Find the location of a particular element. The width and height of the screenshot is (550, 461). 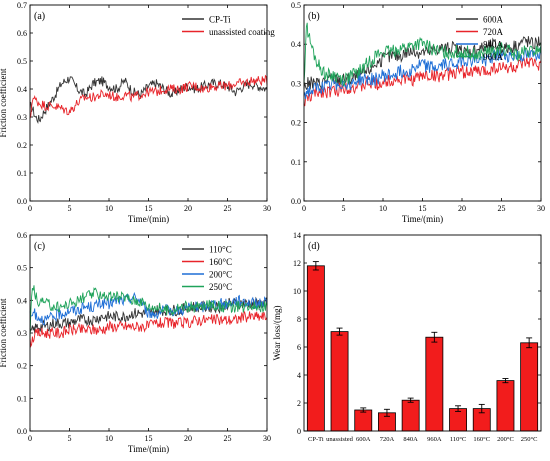

legend-label-0: 110°C is located at coordinates (220, 250).